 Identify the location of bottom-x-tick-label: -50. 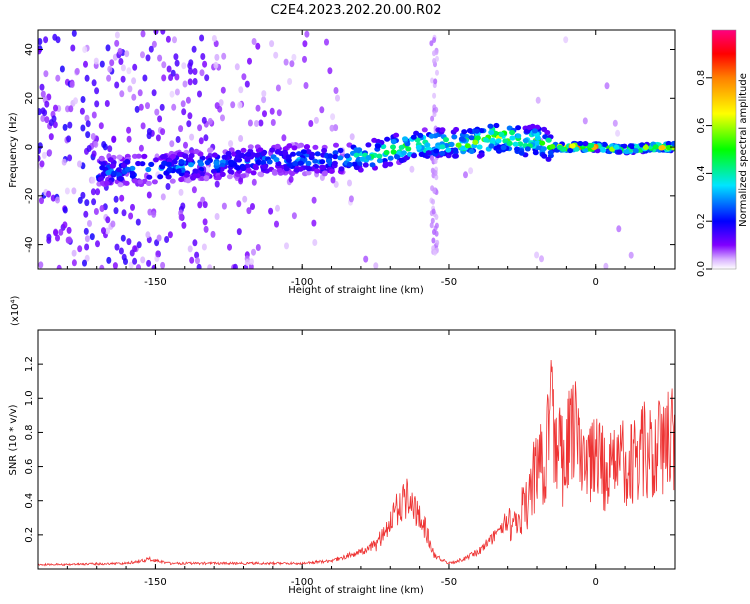
(449, 582).